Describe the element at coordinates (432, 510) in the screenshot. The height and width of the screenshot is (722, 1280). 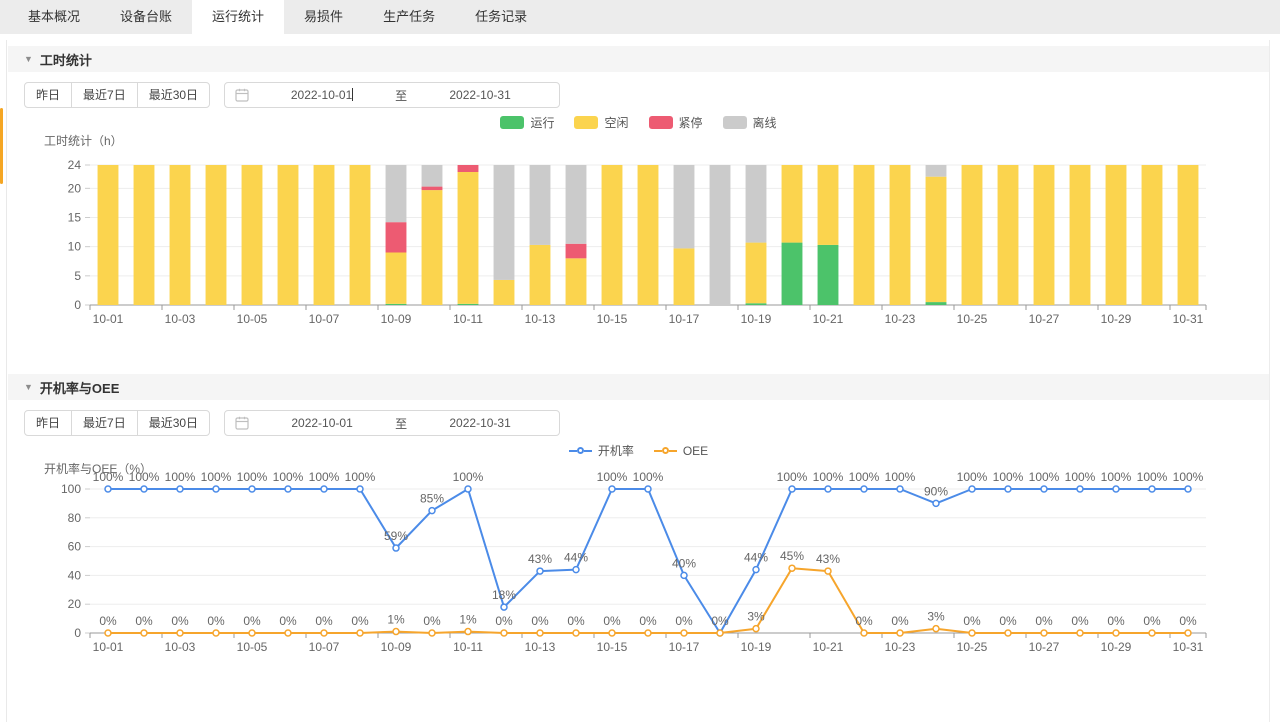
I see `data-point-开机率-10-10` at that location.